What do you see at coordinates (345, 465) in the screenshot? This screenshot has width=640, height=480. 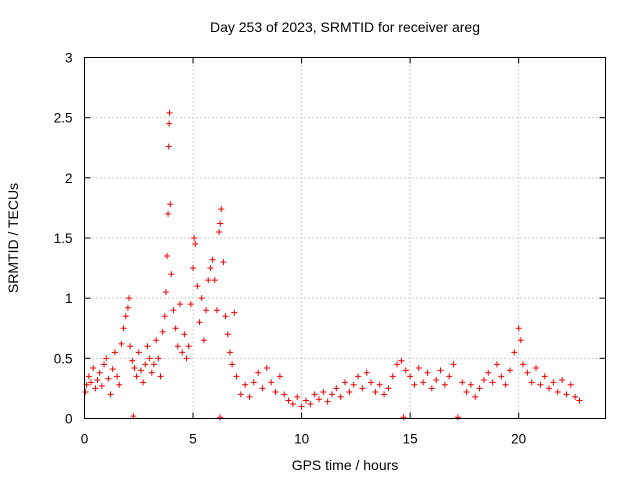 I see `x-axis-title: GPS time / hours` at bounding box center [345, 465].